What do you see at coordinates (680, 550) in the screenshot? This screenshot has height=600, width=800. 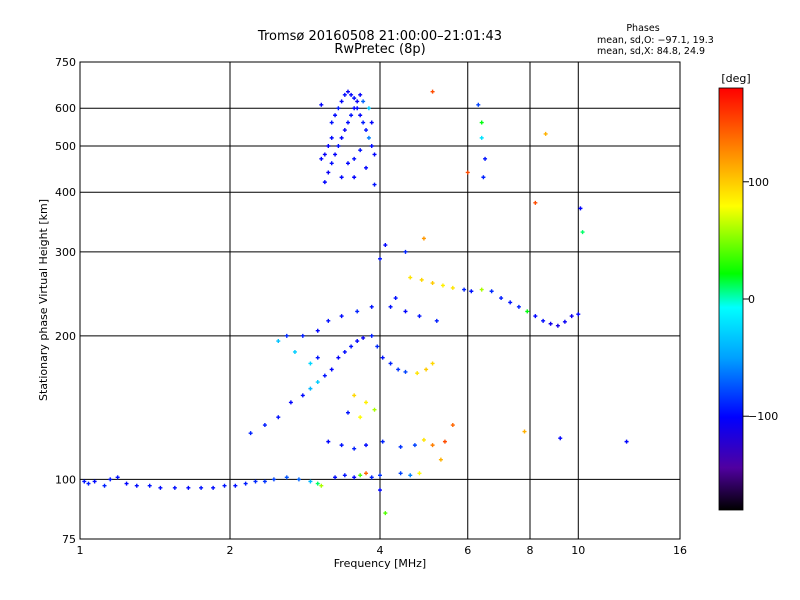 I see `x-tick-label: 16` at bounding box center [680, 550].